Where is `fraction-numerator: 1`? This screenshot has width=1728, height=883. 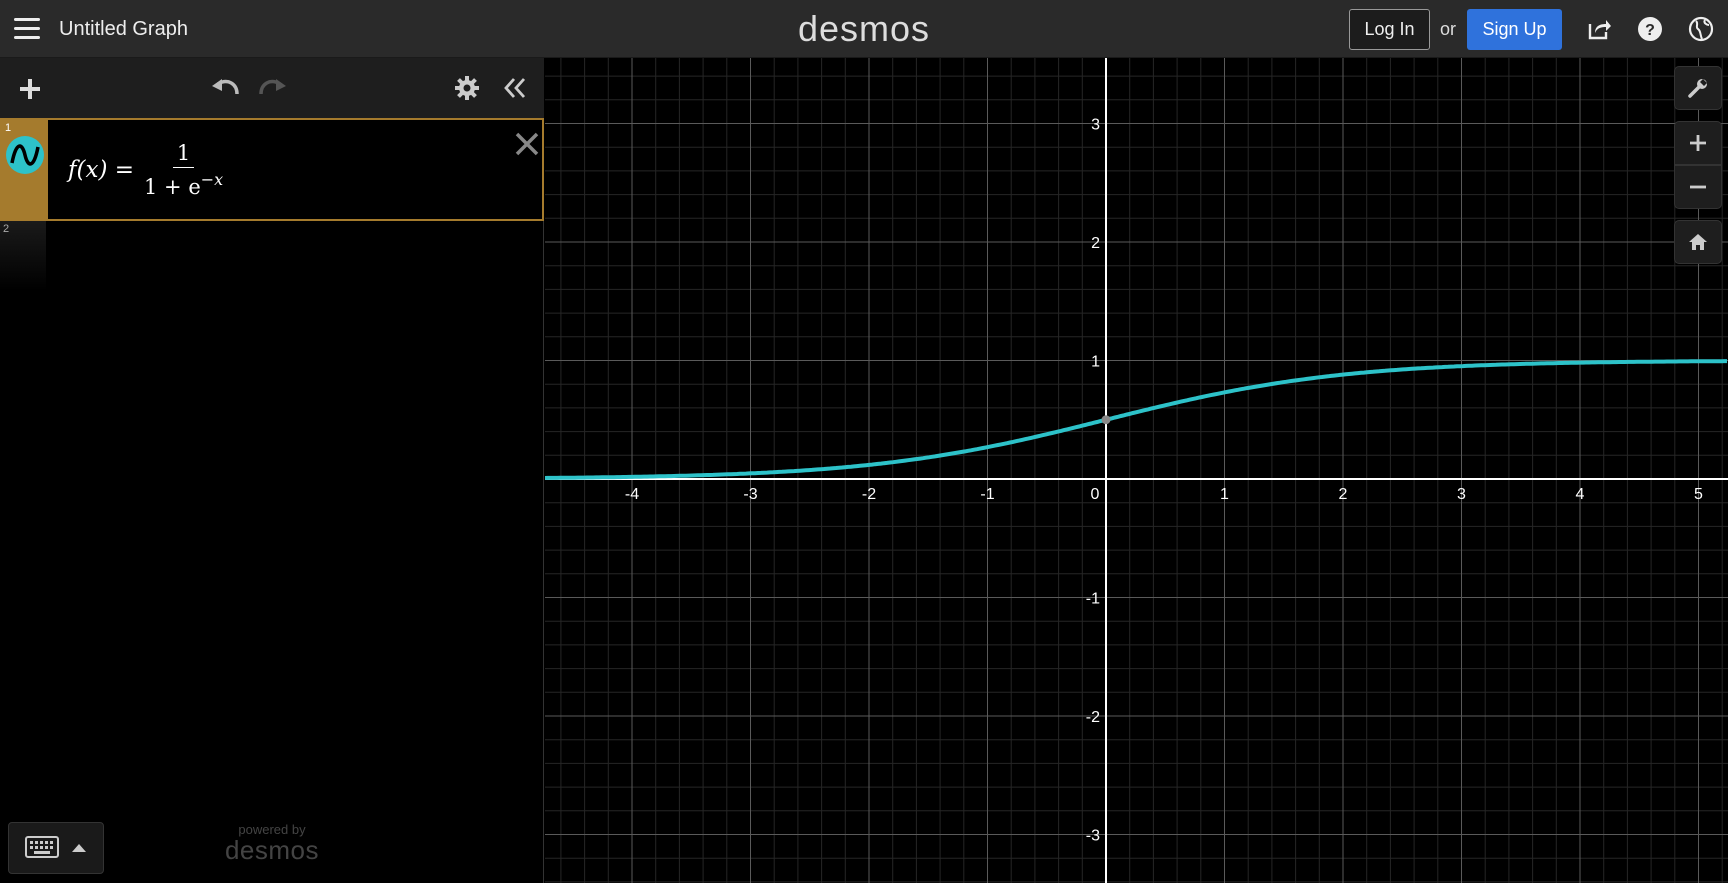
fraction-numerator: 1 is located at coordinates (183, 154).